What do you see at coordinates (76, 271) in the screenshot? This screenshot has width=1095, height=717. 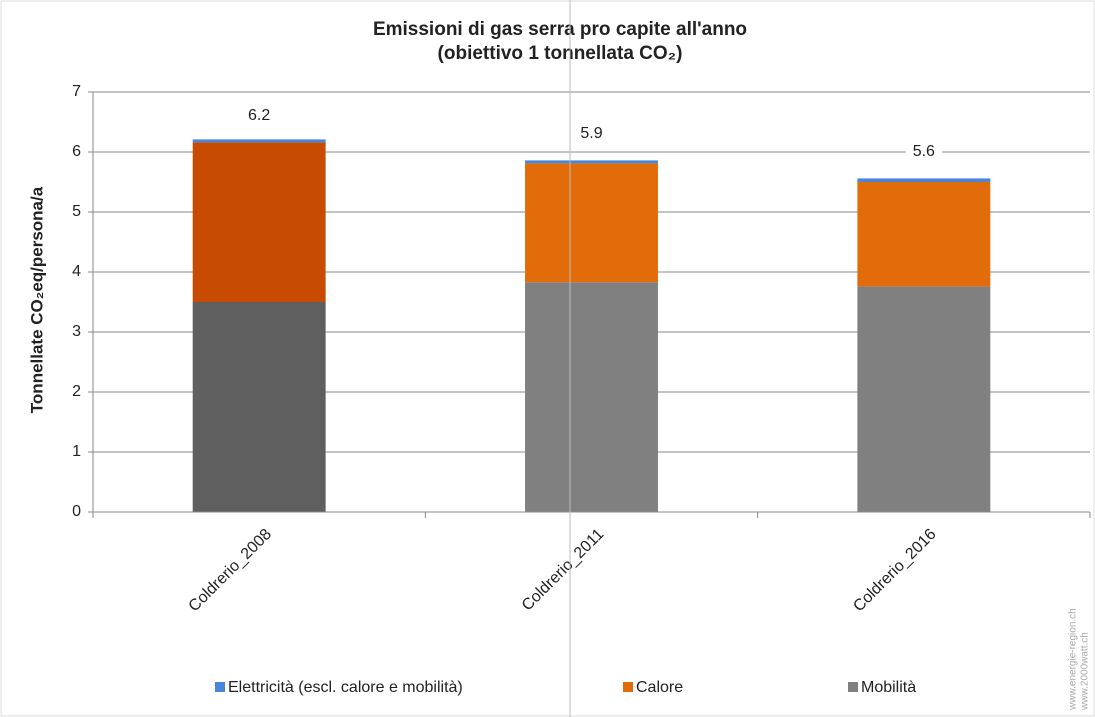 I see `y-tick-label: 4` at bounding box center [76, 271].